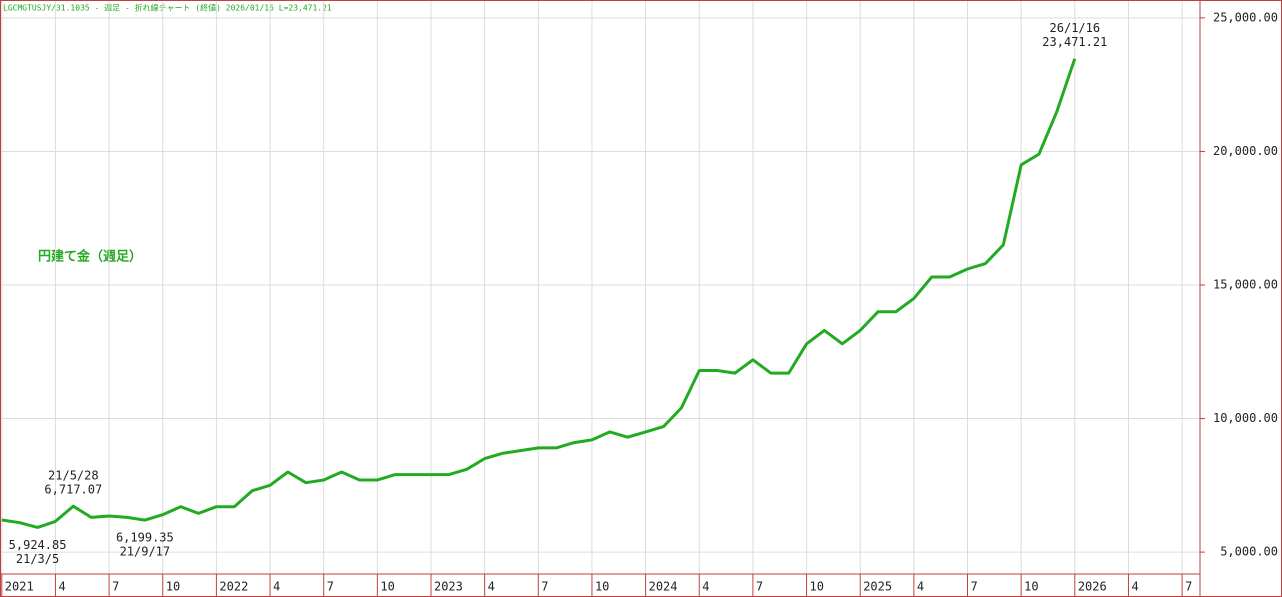  What do you see at coordinates (1249, 552) in the screenshot?
I see `y-tick-label: 5,000.00` at bounding box center [1249, 552].